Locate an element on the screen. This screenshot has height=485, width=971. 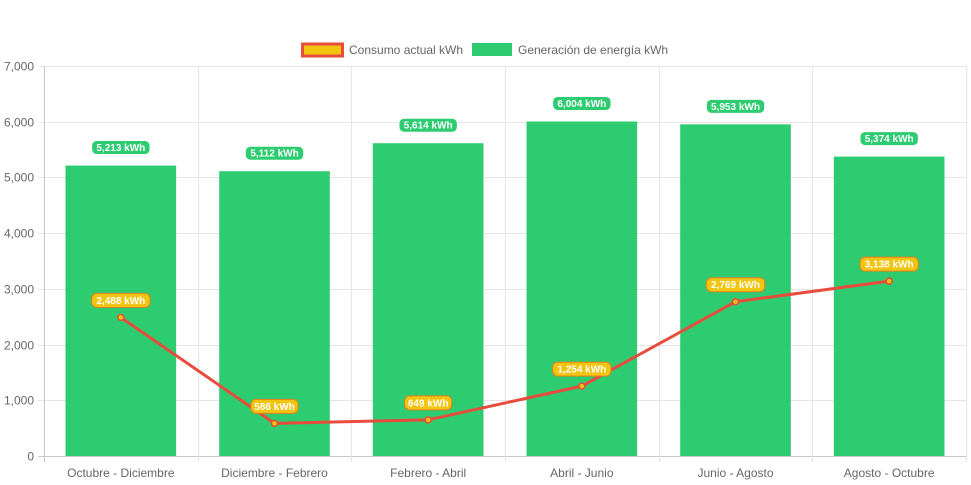
bar-data-label: 6,004 kWh is located at coordinates (581, 104).